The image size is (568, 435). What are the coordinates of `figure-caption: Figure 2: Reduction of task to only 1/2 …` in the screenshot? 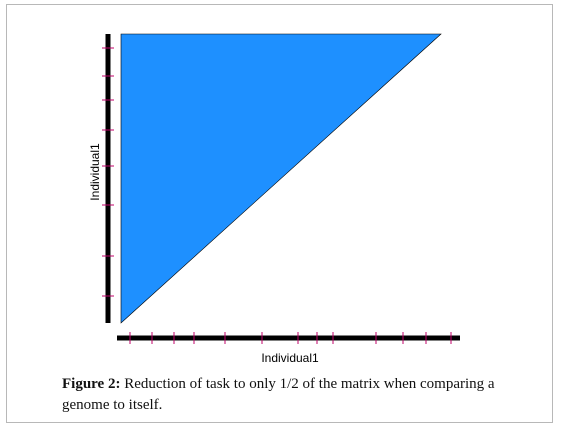 It's located at (297, 395).